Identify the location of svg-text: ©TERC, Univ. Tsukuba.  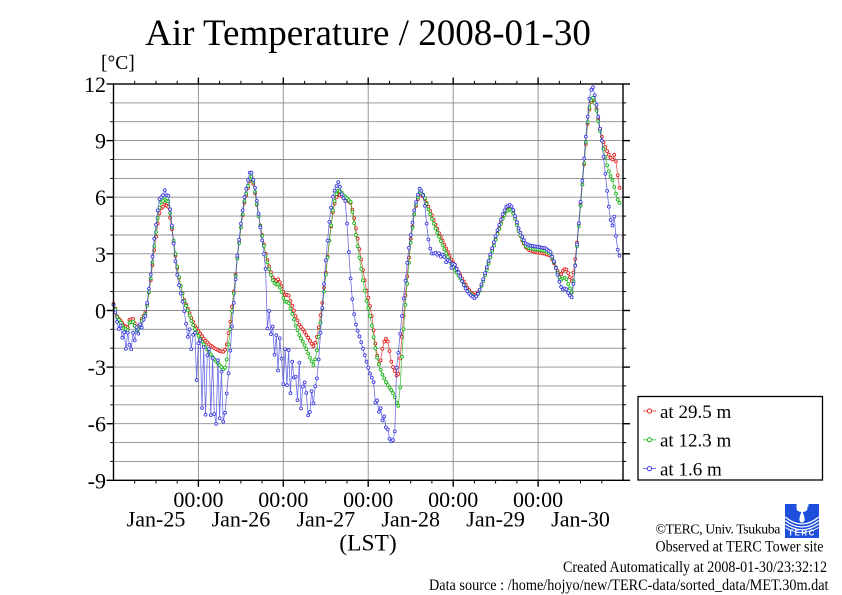
(717, 529).